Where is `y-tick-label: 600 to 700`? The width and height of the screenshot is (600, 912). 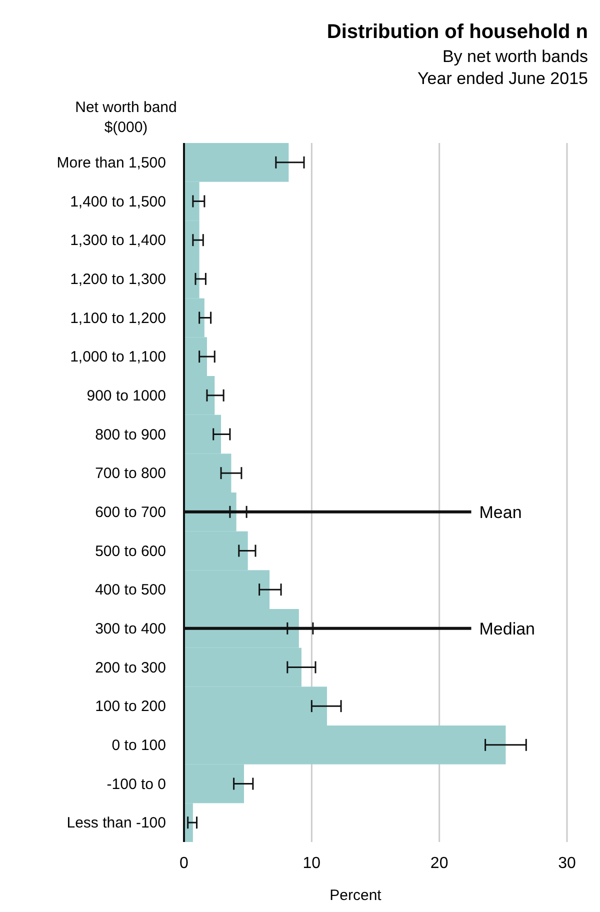 y-tick-label: 600 to 700 is located at coordinates (130, 512).